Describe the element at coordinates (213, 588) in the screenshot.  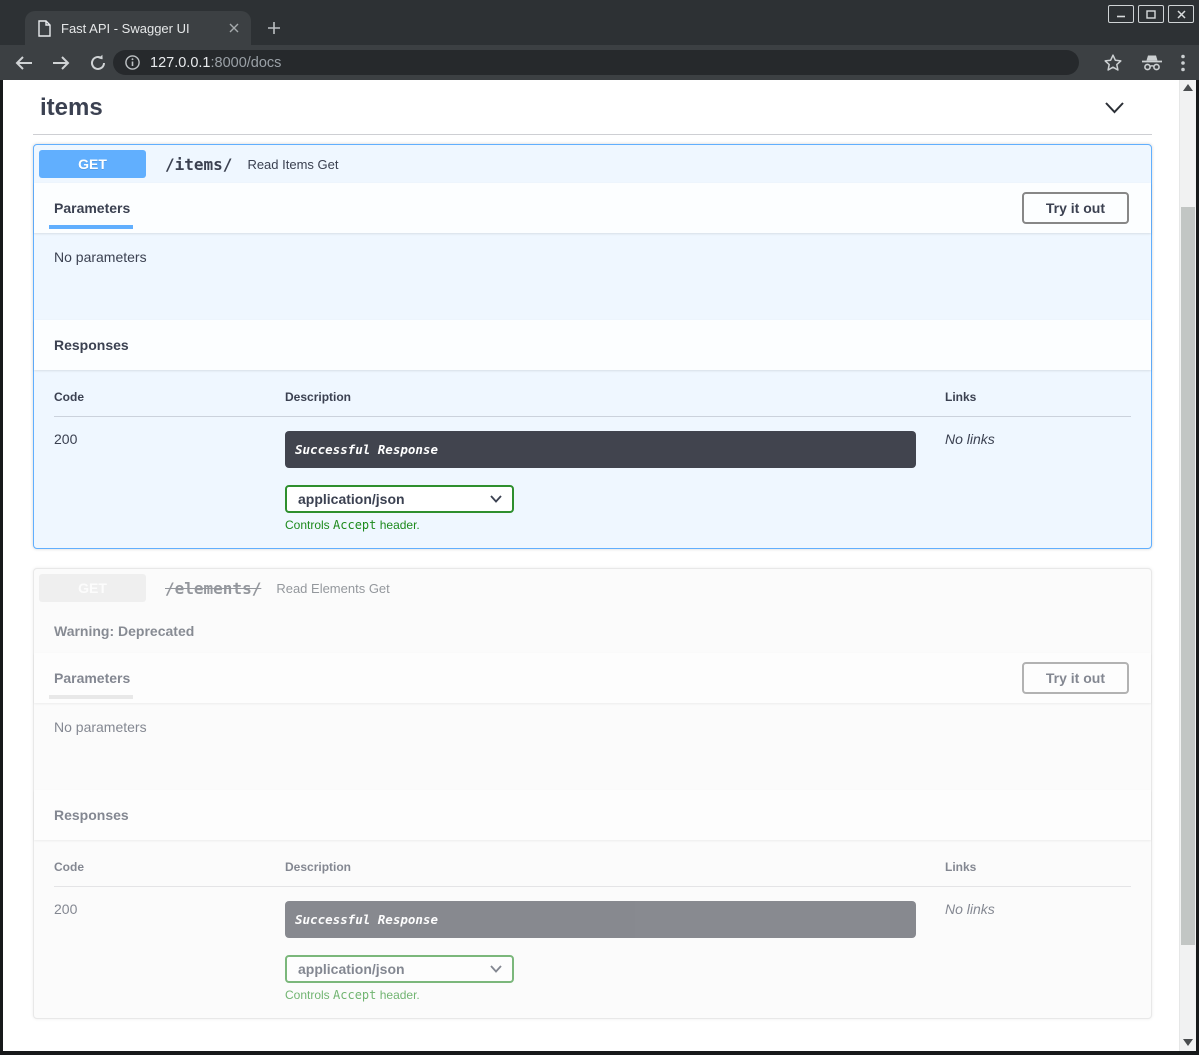
I see `operation-path: /elements/` at that location.